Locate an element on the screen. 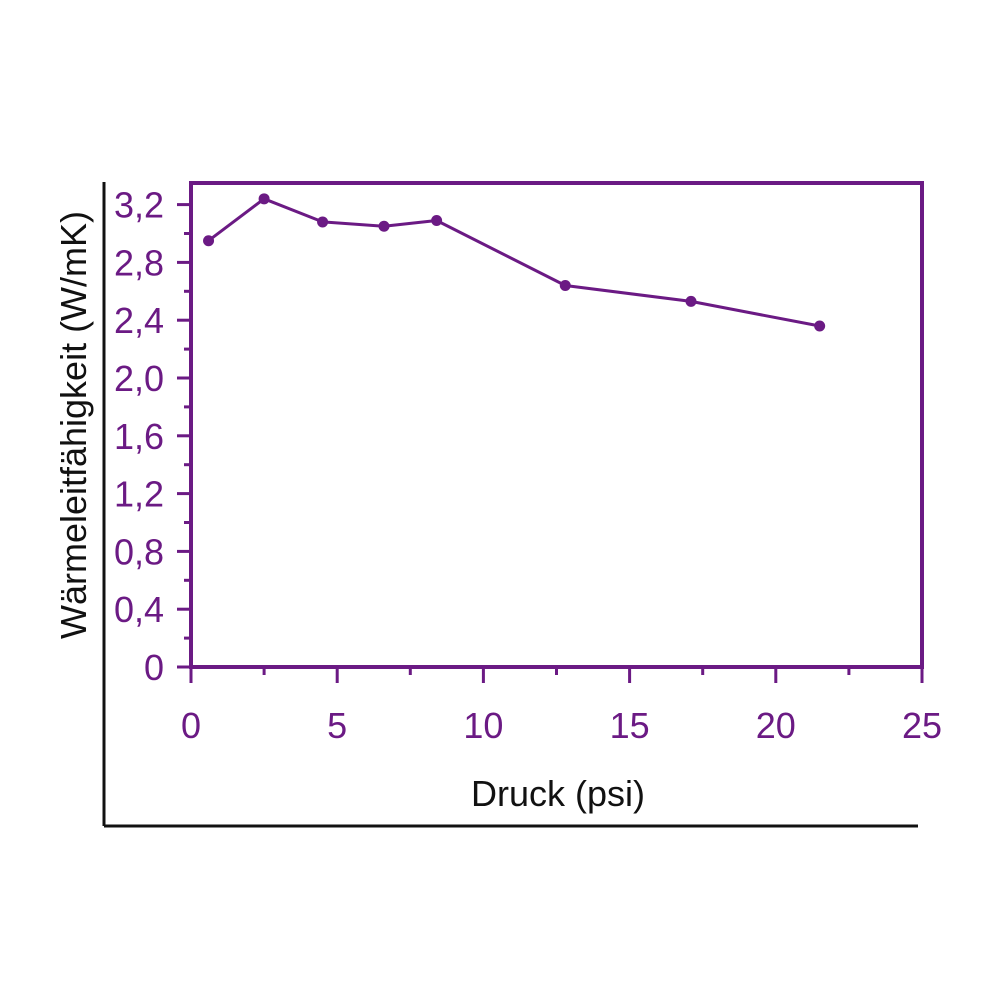  y-tick-label: 0,8 is located at coordinates (139, 551).